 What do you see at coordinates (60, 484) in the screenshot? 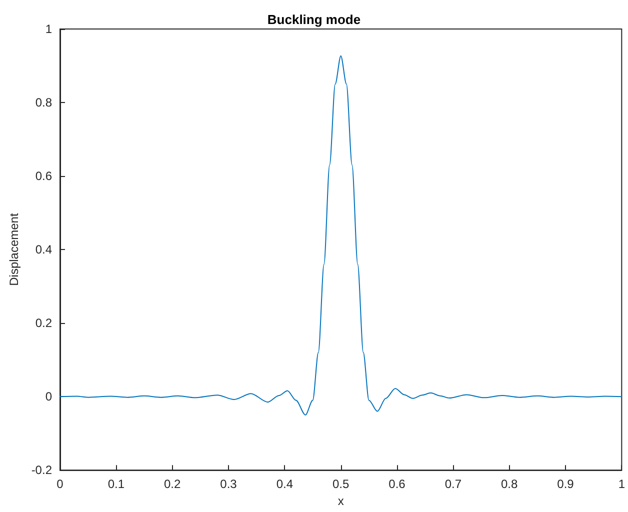
I see `x-tick-label: 0` at bounding box center [60, 484].